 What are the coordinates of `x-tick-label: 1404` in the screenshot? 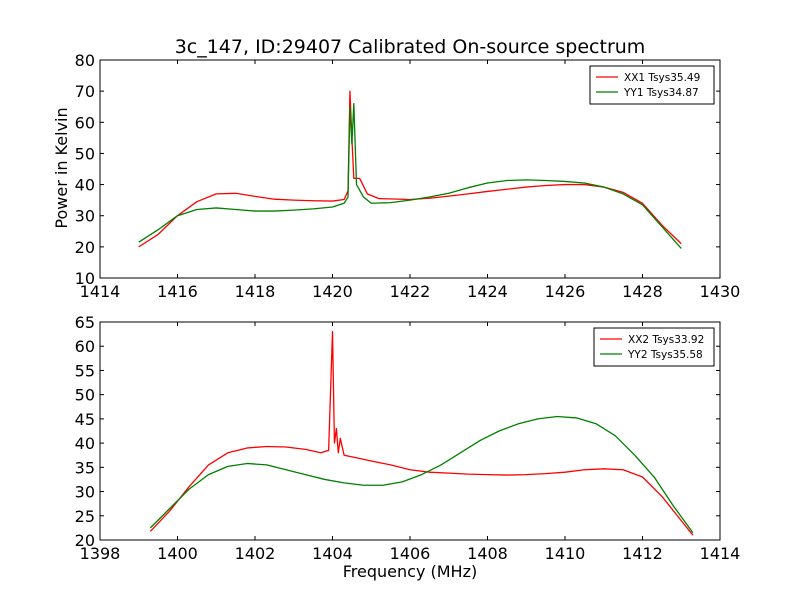 It's located at (332, 553).